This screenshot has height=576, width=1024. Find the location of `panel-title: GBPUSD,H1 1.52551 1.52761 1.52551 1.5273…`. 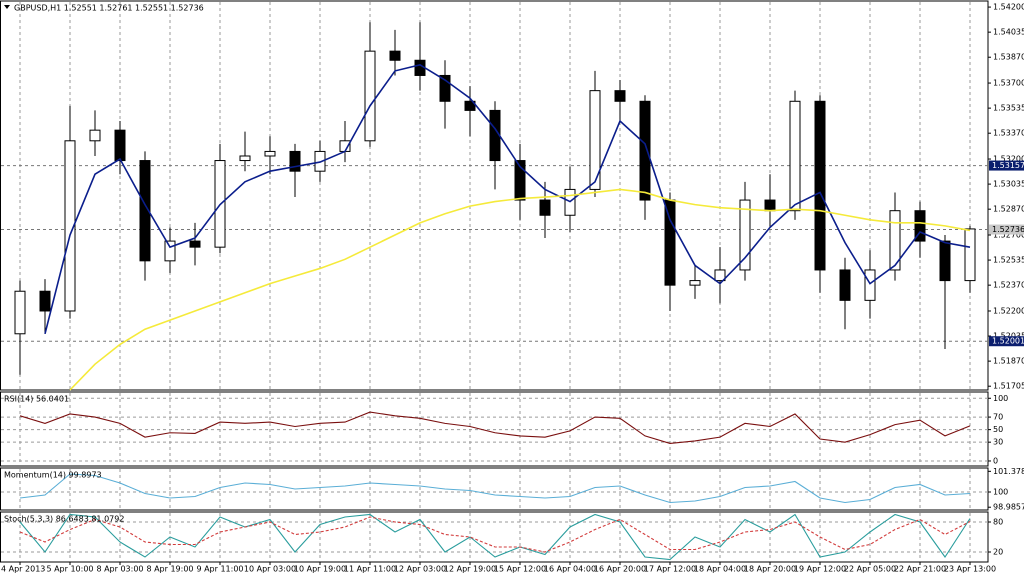

panel-title: GBPUSD,H1 1.52551 1.52761 1.52551 1.5273… is located at coordinates (109, 8).